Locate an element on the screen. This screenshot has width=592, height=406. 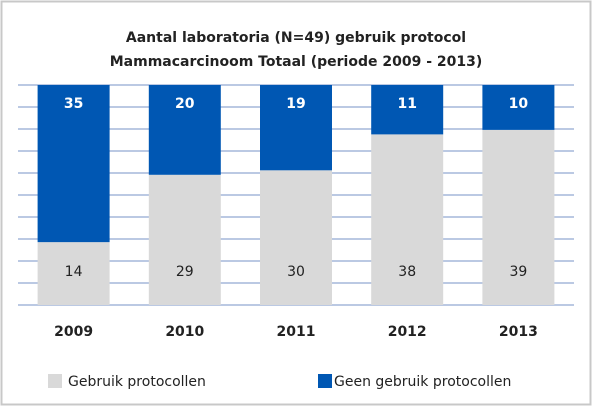
data-label: 14 is located at coordinates (74, 272).